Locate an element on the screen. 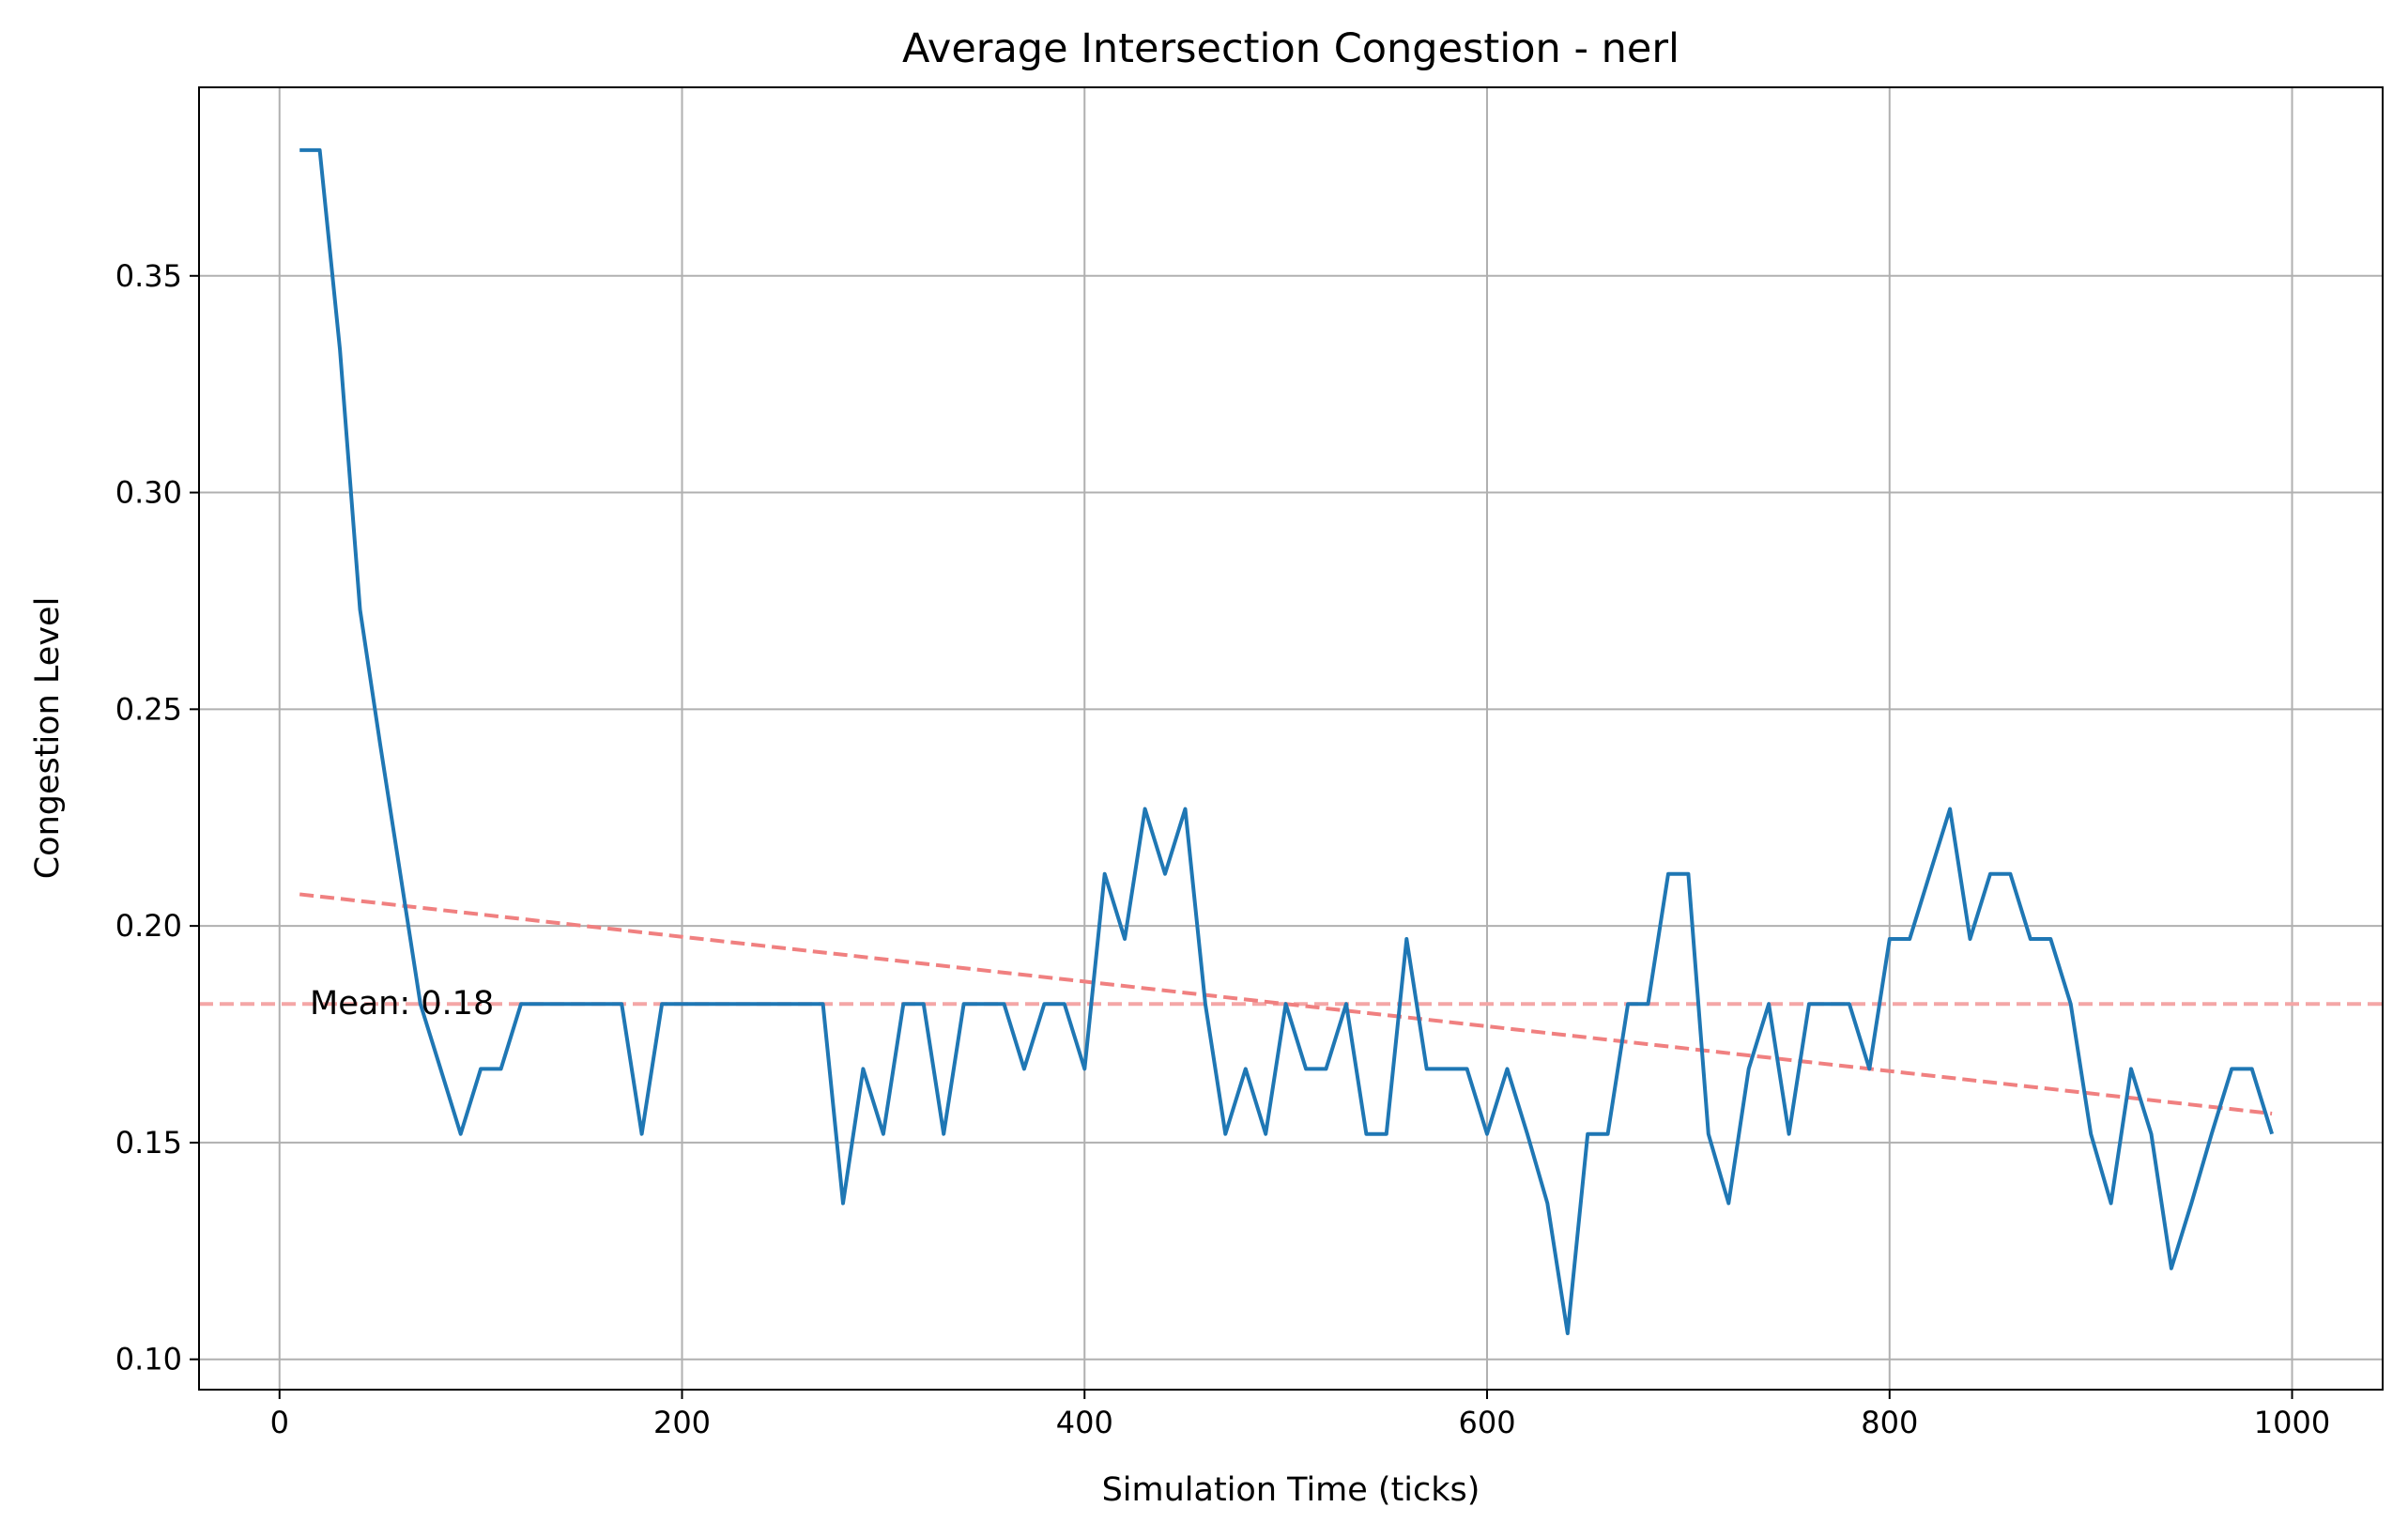 The width and height of the screenshot is (2408, 1538). x-tick-label: 1000 is located at coordinates (2292, 1422).